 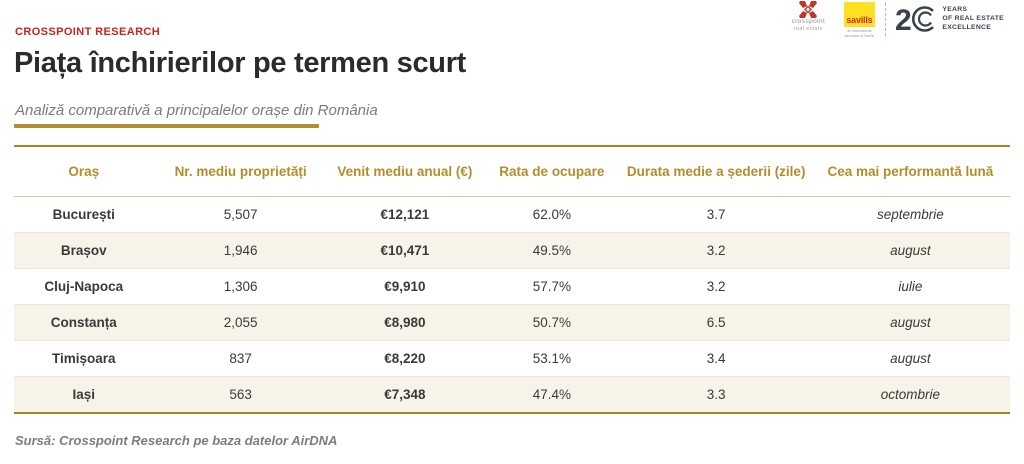 I want to click on revenue-cell: €10,471, so click(x=405, y=250).